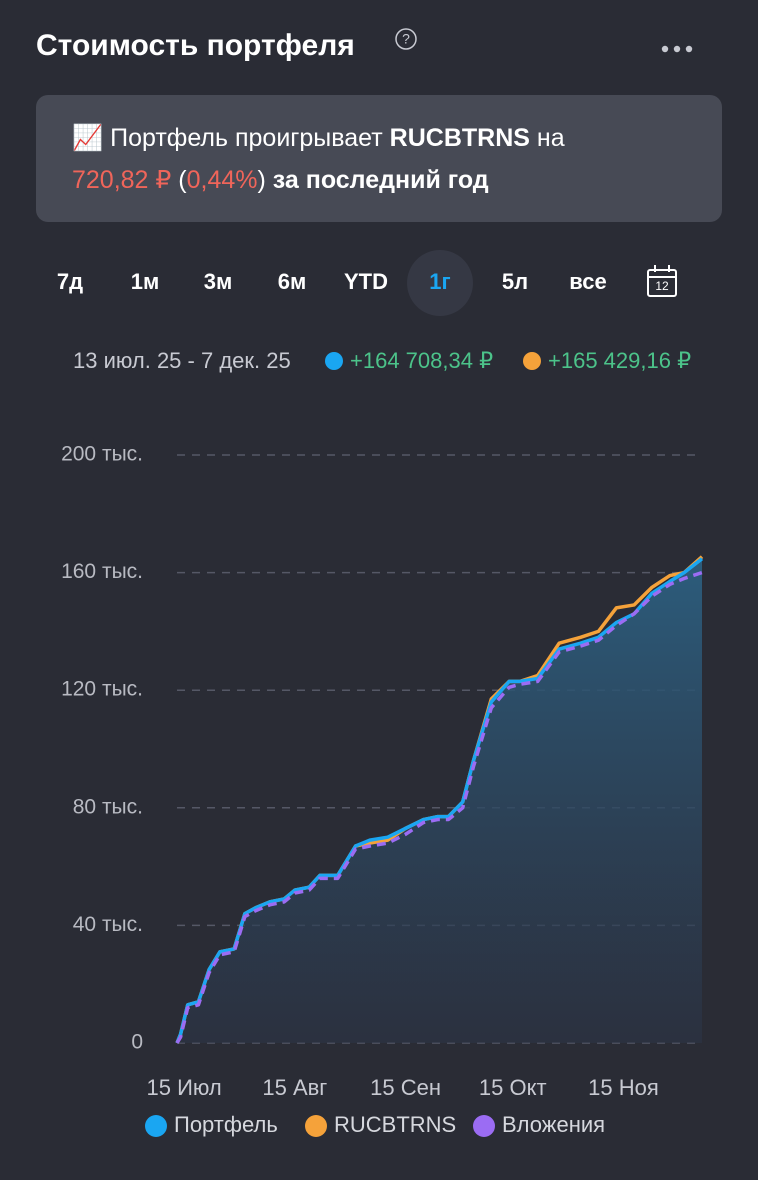 The image size is (758, 1180). What do you see at coordinates (677, 49) in the screenshot?
I see `more-menu` at bounding box center [677, 49].